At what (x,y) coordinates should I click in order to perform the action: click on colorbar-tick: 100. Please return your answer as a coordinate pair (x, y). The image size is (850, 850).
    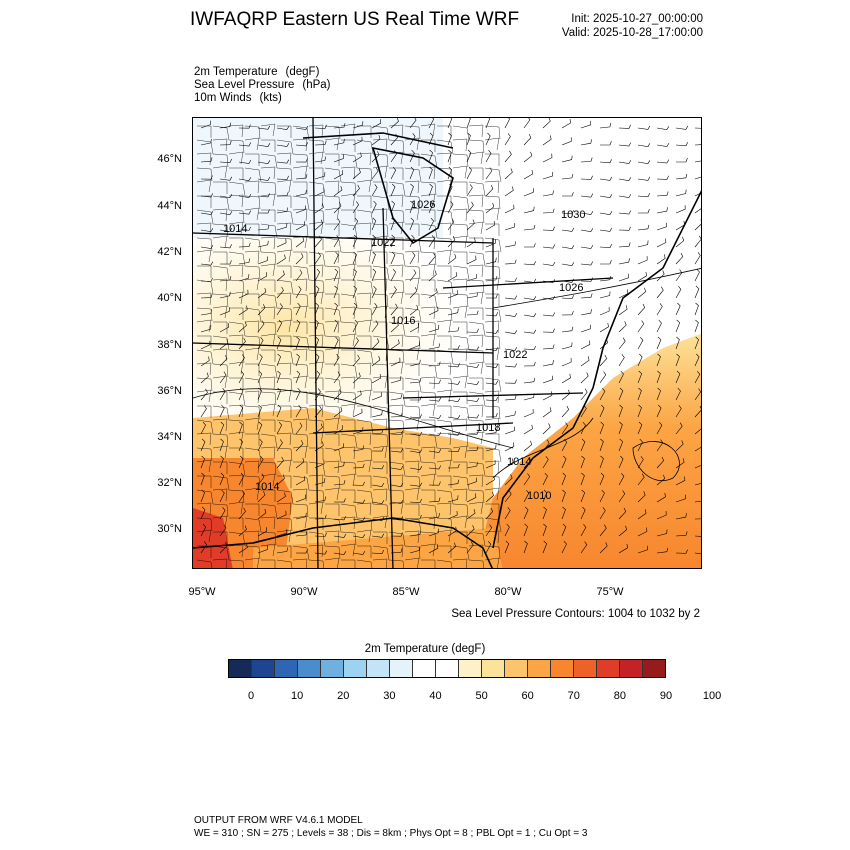
    Looking at the image, I should click on (712, 696).